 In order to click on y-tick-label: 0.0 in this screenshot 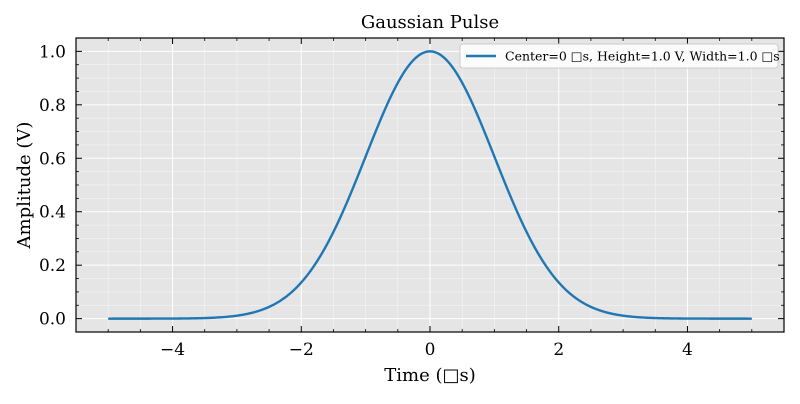, I will do `click(52, 320)`.